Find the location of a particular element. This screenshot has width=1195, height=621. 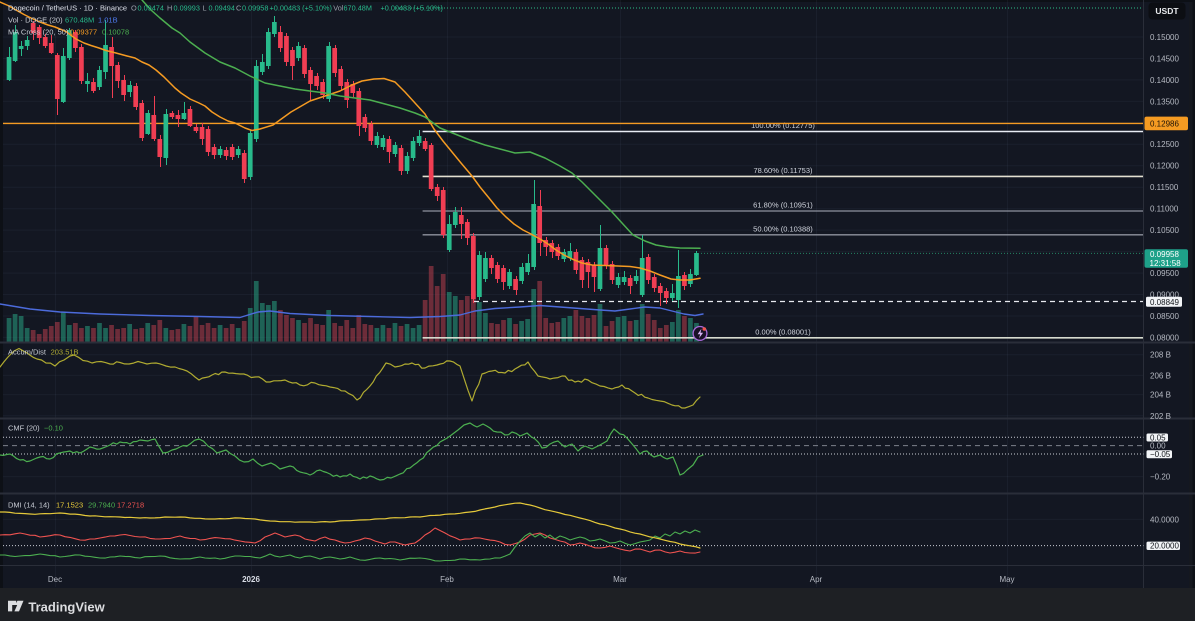

svg-text: 0.11500 is located at coordinates (1164, 187).